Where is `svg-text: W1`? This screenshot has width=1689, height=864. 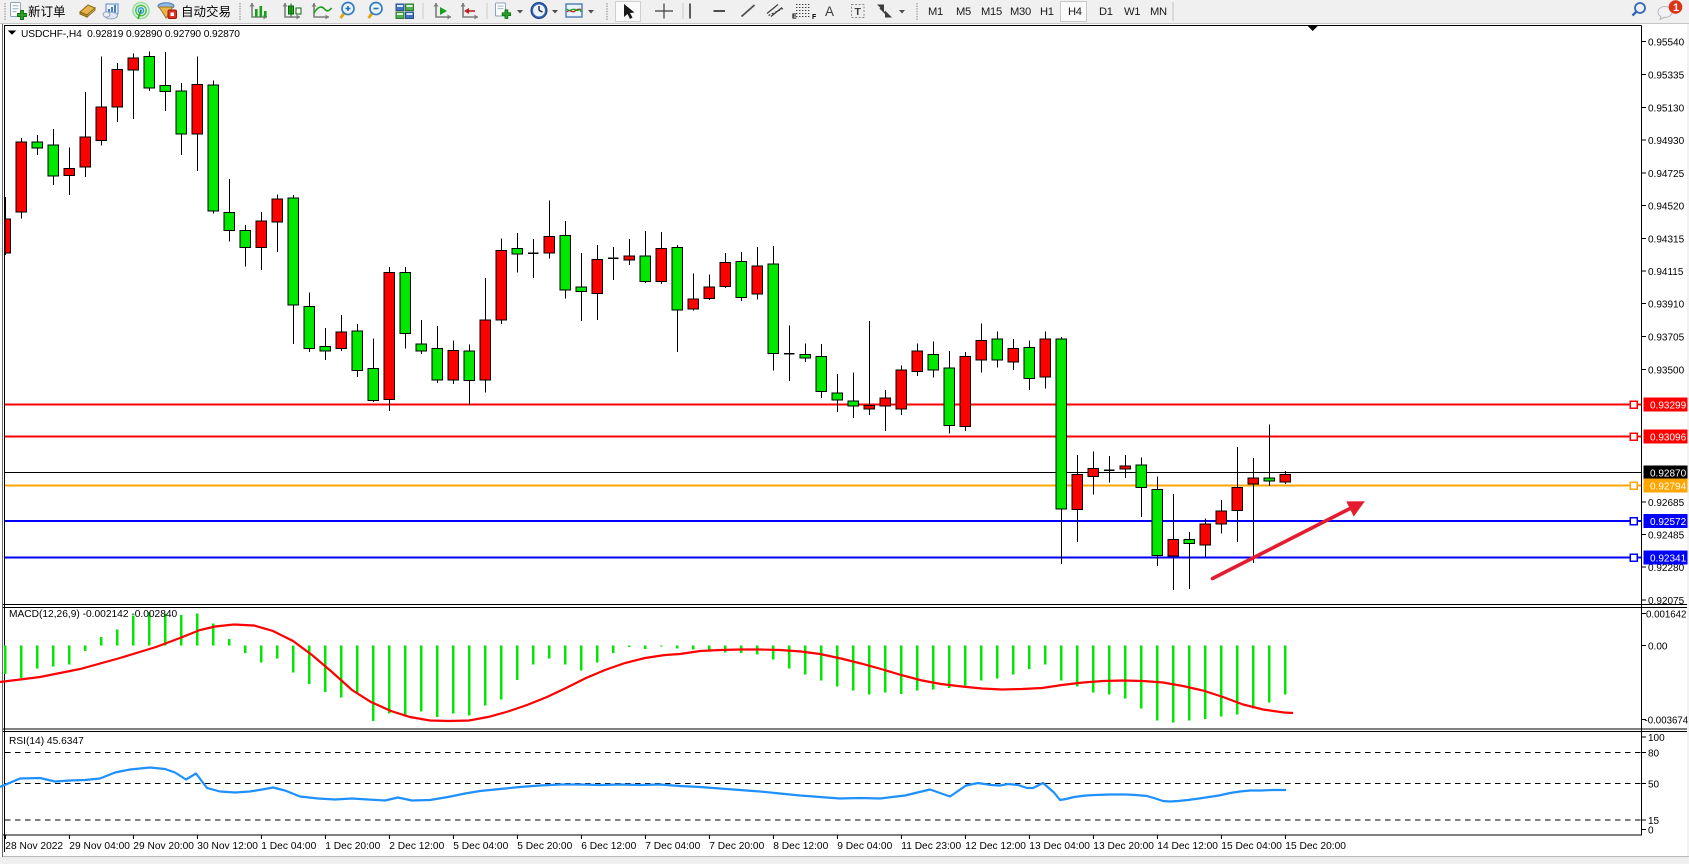 svg-text: W1 is located at coordinates (1132, 12).